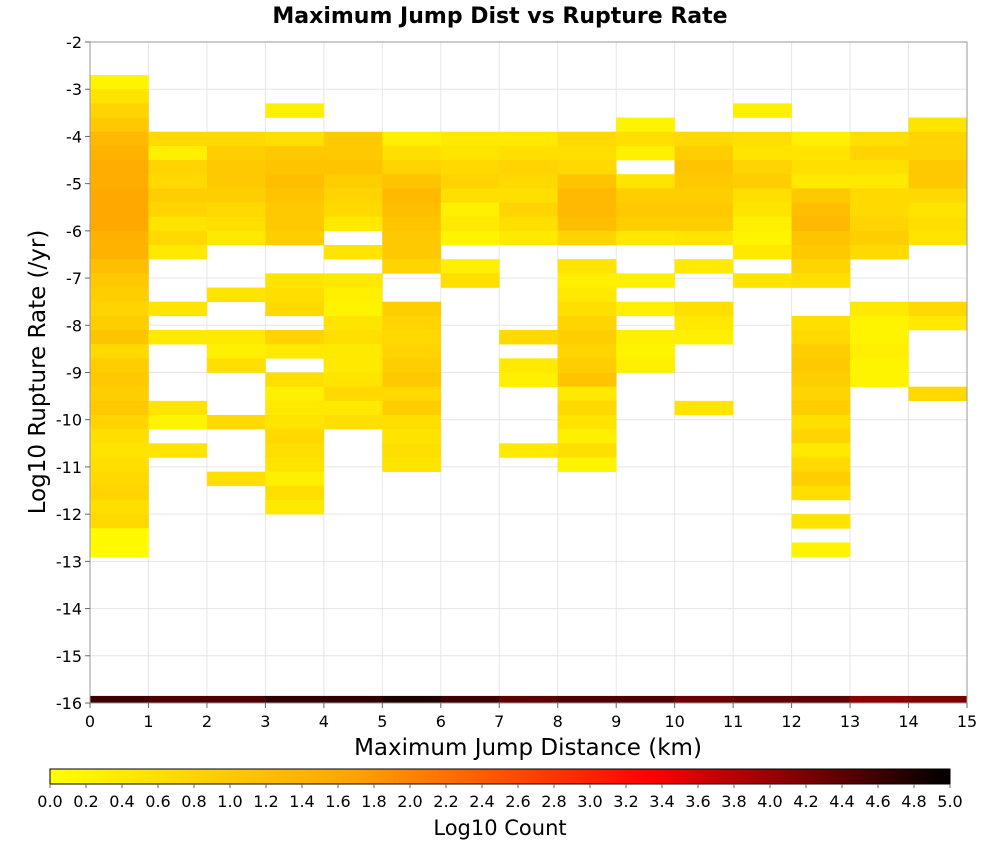  What do you see at coordinates (90, 721) in the screenshot?
I see `x-tick-label: 0` at bounding box center [90, 721].